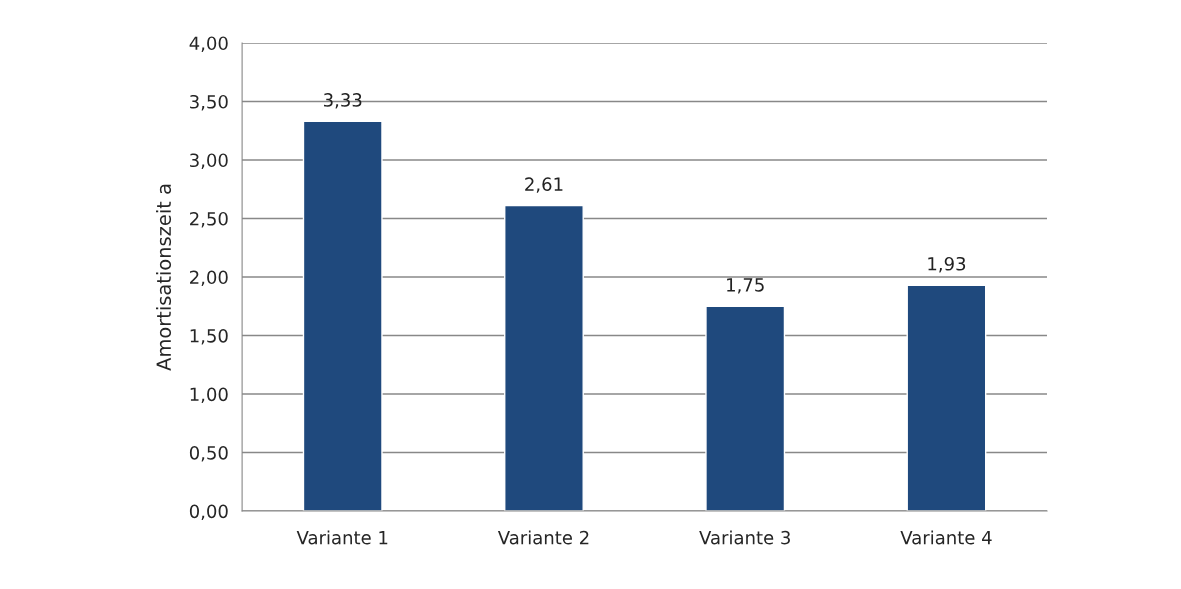 The width and height of the screenshot is (1181, 589). I want to click on data-label: 1,93, so click(947, 264).